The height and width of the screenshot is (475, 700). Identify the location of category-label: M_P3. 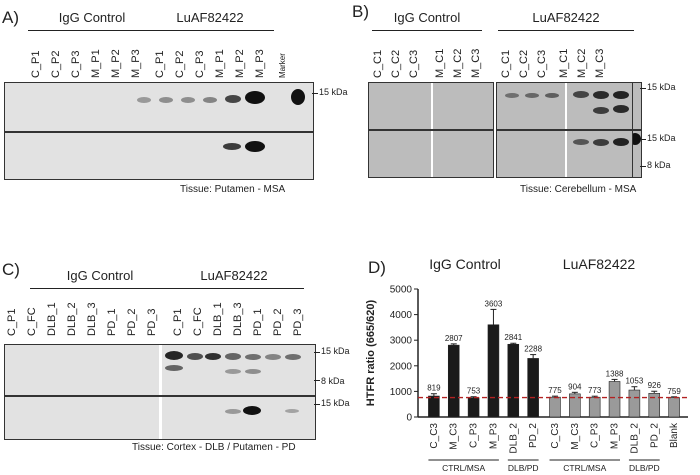
(493, 436).